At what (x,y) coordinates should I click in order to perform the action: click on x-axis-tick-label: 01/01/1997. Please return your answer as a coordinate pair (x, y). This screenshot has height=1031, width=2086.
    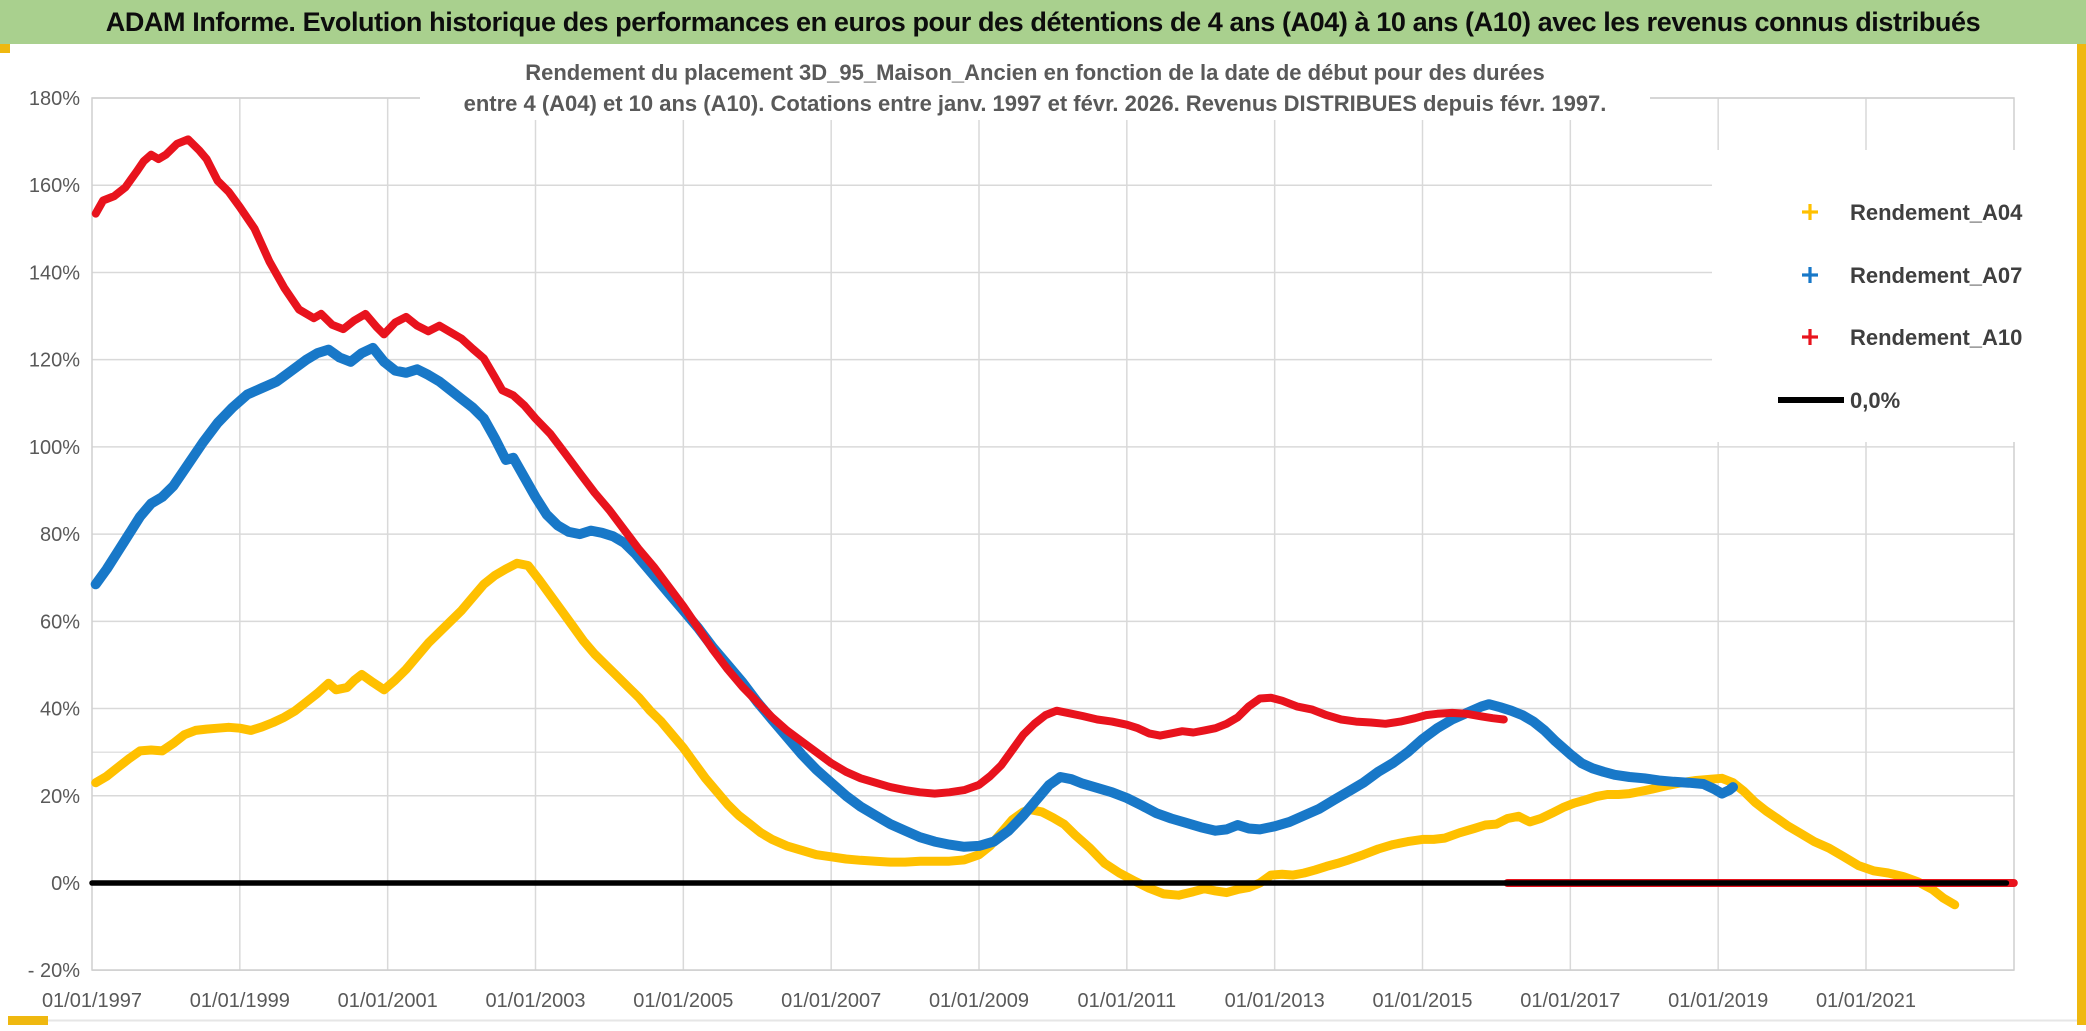
    Looking at the image, I should click on (92, 1001).